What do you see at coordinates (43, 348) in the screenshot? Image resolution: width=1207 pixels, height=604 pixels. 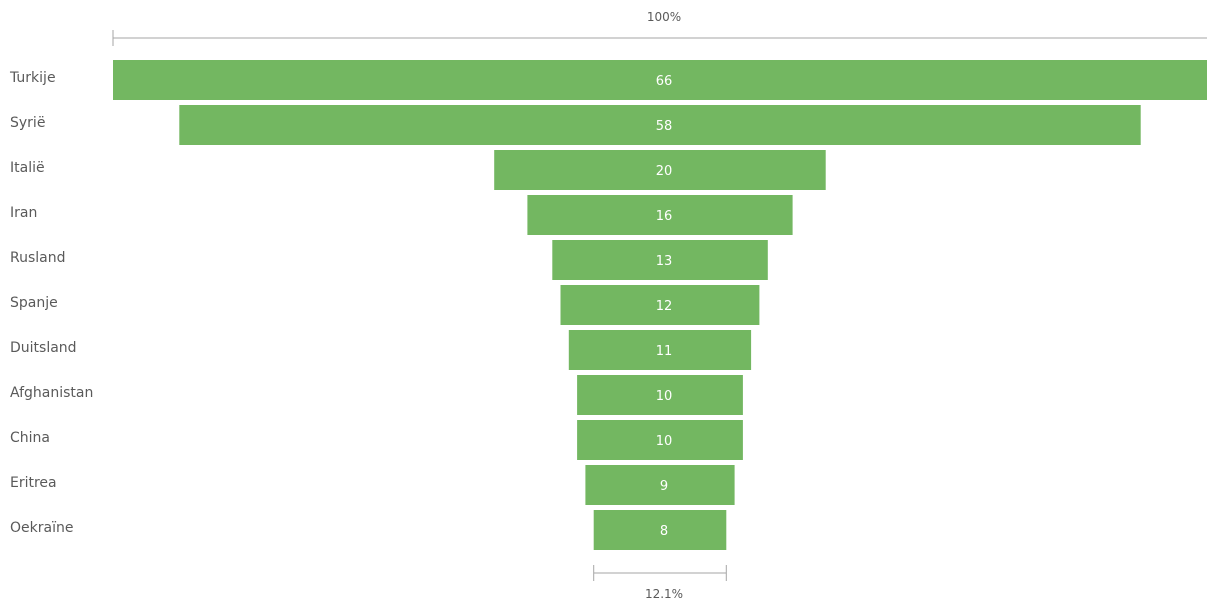 I see `category-label: Duitsland` at bounding box center [43, 348].